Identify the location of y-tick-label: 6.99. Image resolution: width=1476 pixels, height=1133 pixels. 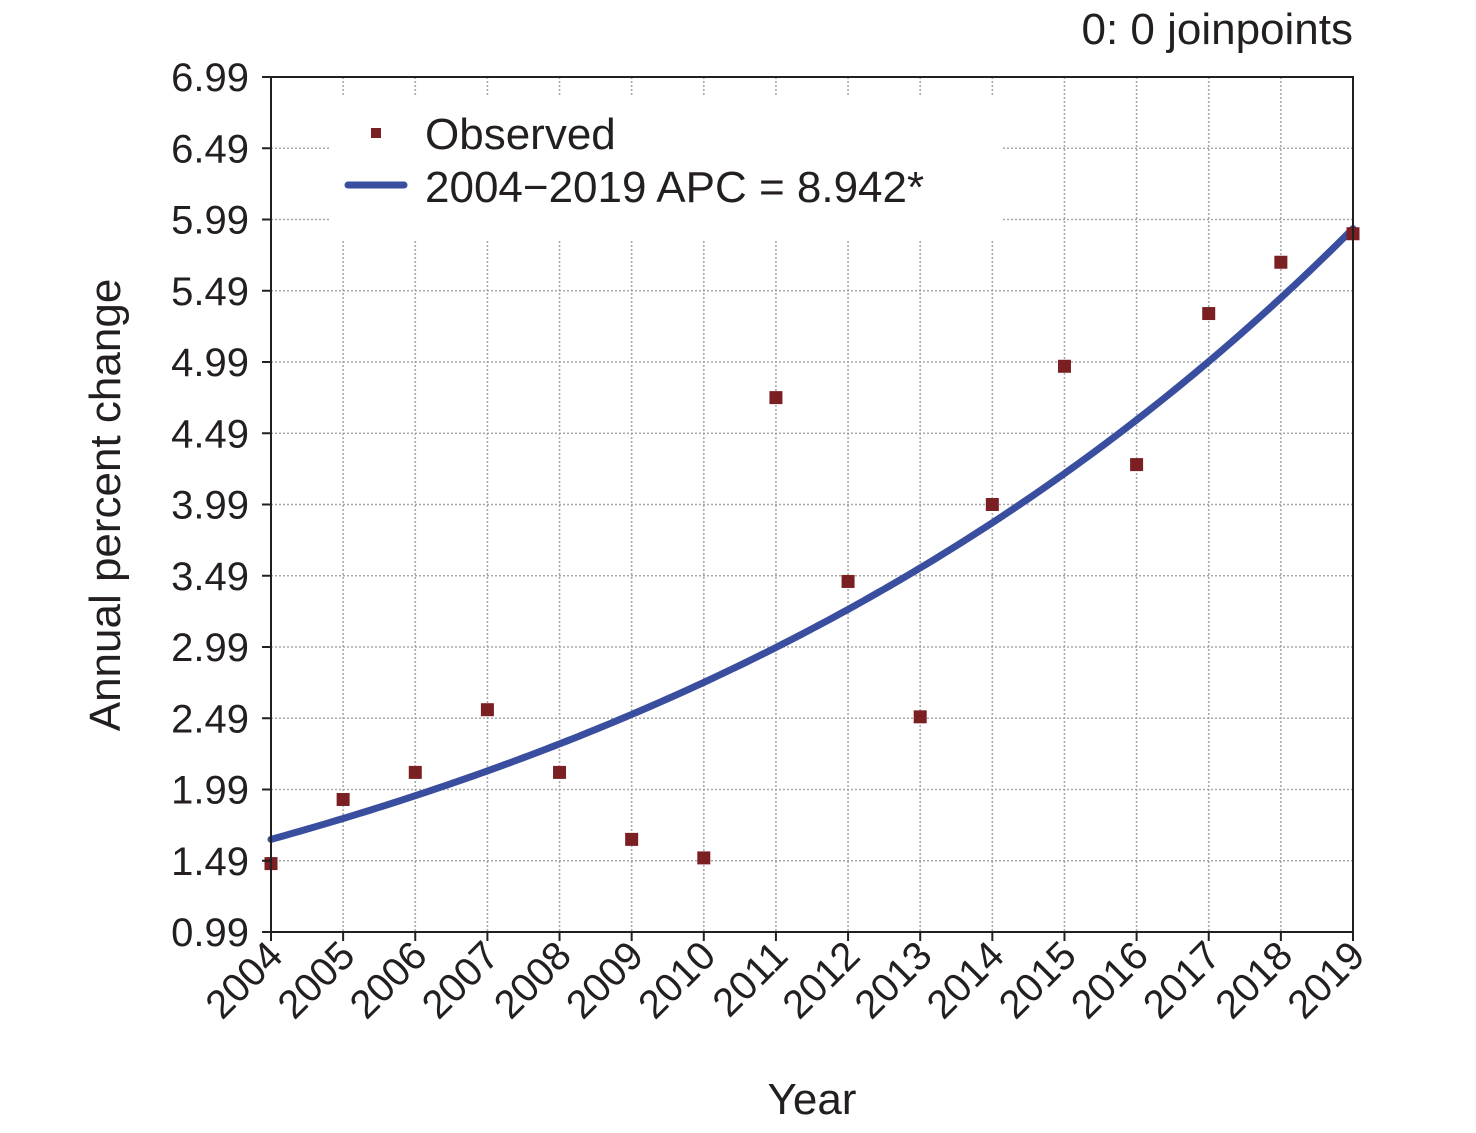
(210, 78).